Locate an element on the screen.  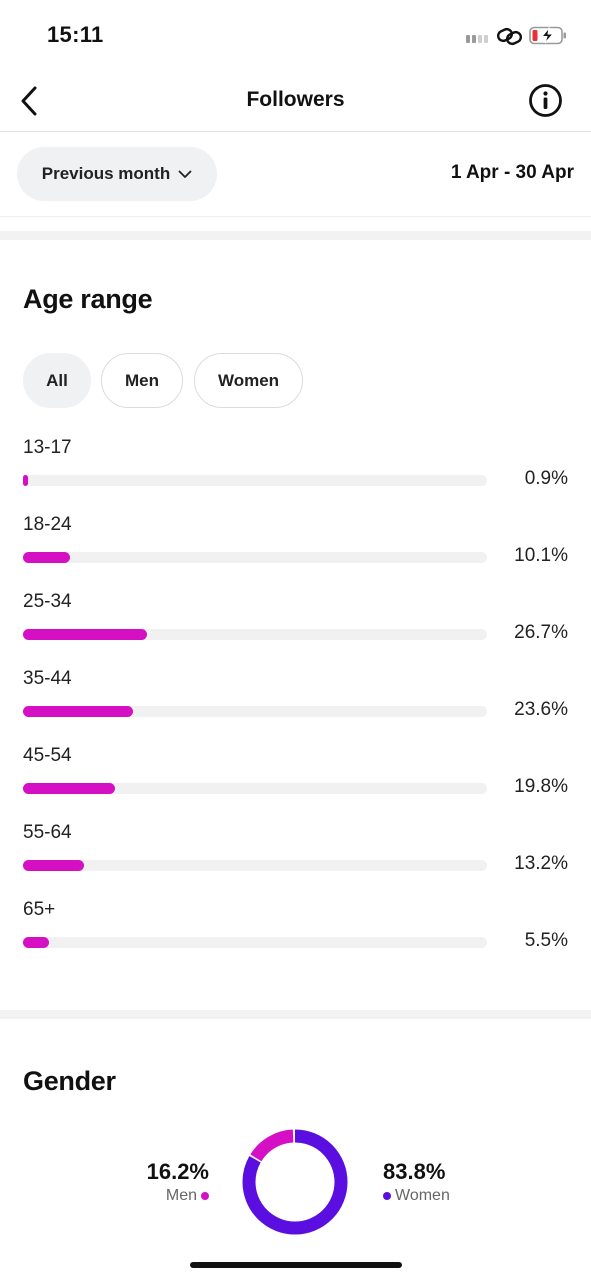
period-dropdown: Previous month is located at coordinates (117, 174).